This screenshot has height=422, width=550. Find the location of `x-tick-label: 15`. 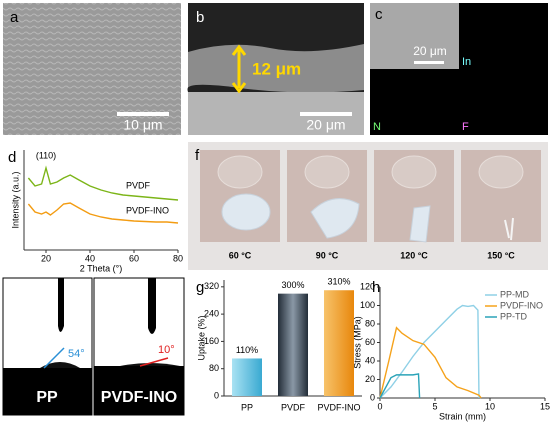

x-tick-label: 15 is located at coordinates (545, 406).